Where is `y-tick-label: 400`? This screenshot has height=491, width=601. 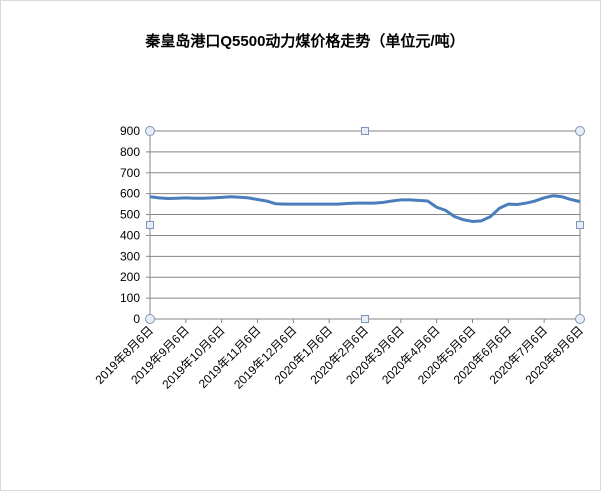
y-tick-label: 400 is located at coordinates (130, 235).